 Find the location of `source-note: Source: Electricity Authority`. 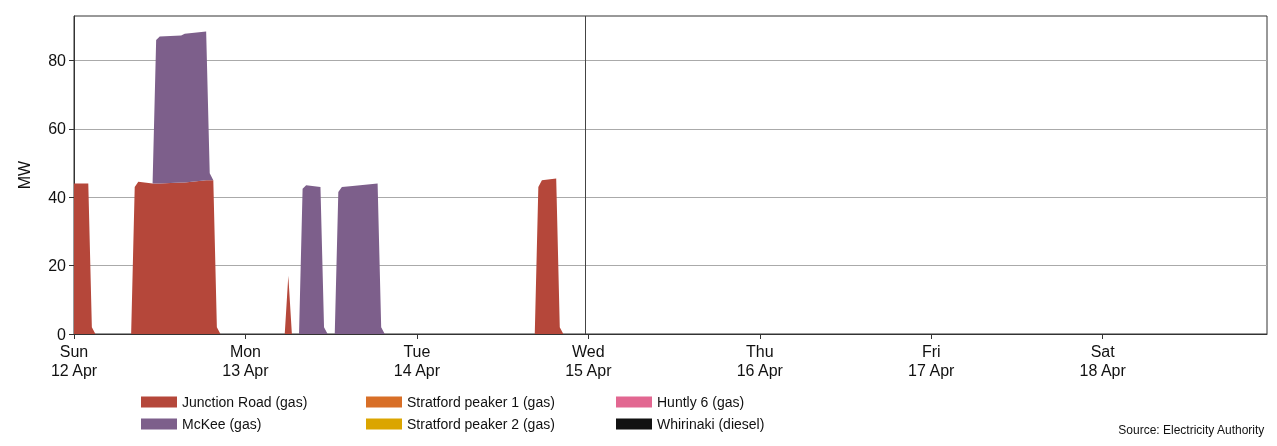

source-note: Source: Electricity Authority is located at coordinates (1191, 430).